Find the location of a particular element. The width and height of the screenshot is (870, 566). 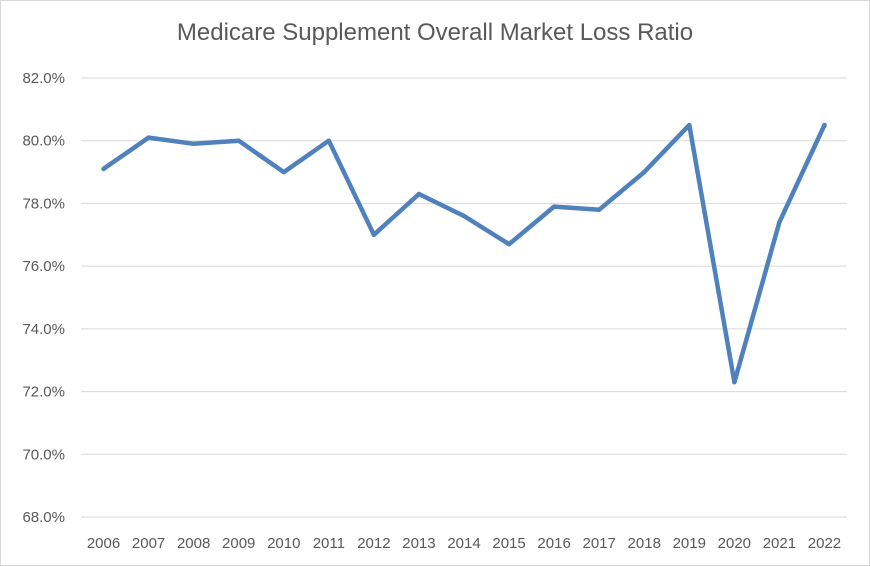

x-tick-label: 2011 is located at coordinates (329, 543).